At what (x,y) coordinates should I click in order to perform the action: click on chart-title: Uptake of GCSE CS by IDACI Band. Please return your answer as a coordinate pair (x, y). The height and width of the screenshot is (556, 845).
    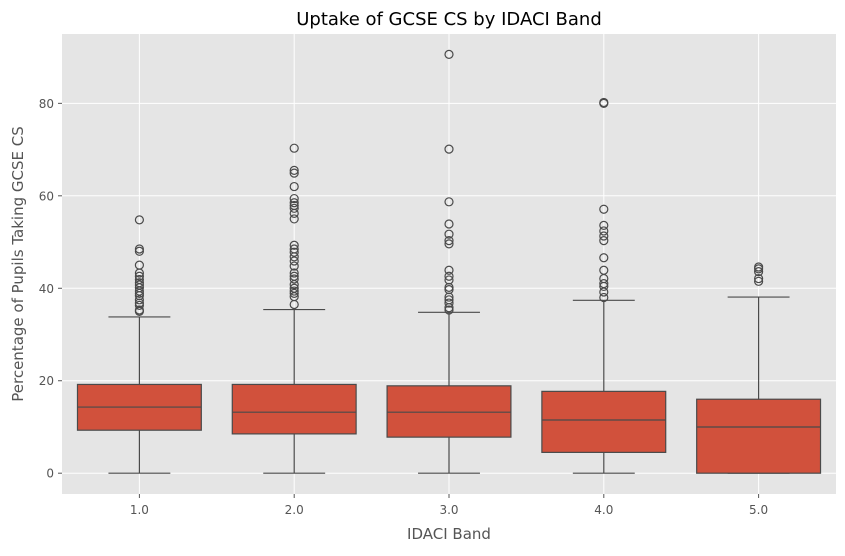
    Looking at the image, I should click on (449, 19).